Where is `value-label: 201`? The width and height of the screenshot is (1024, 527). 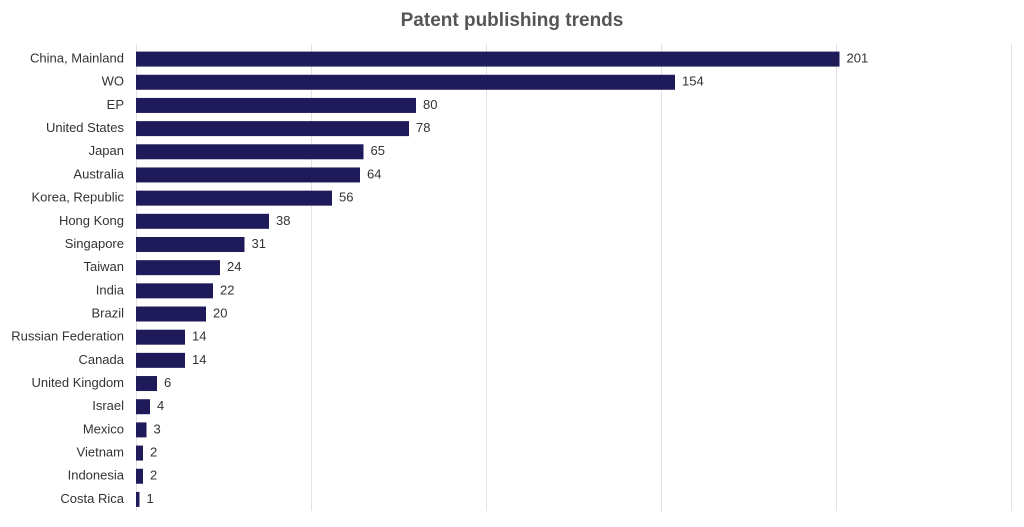 value-label: 201 is located at coordinates (858, 58).